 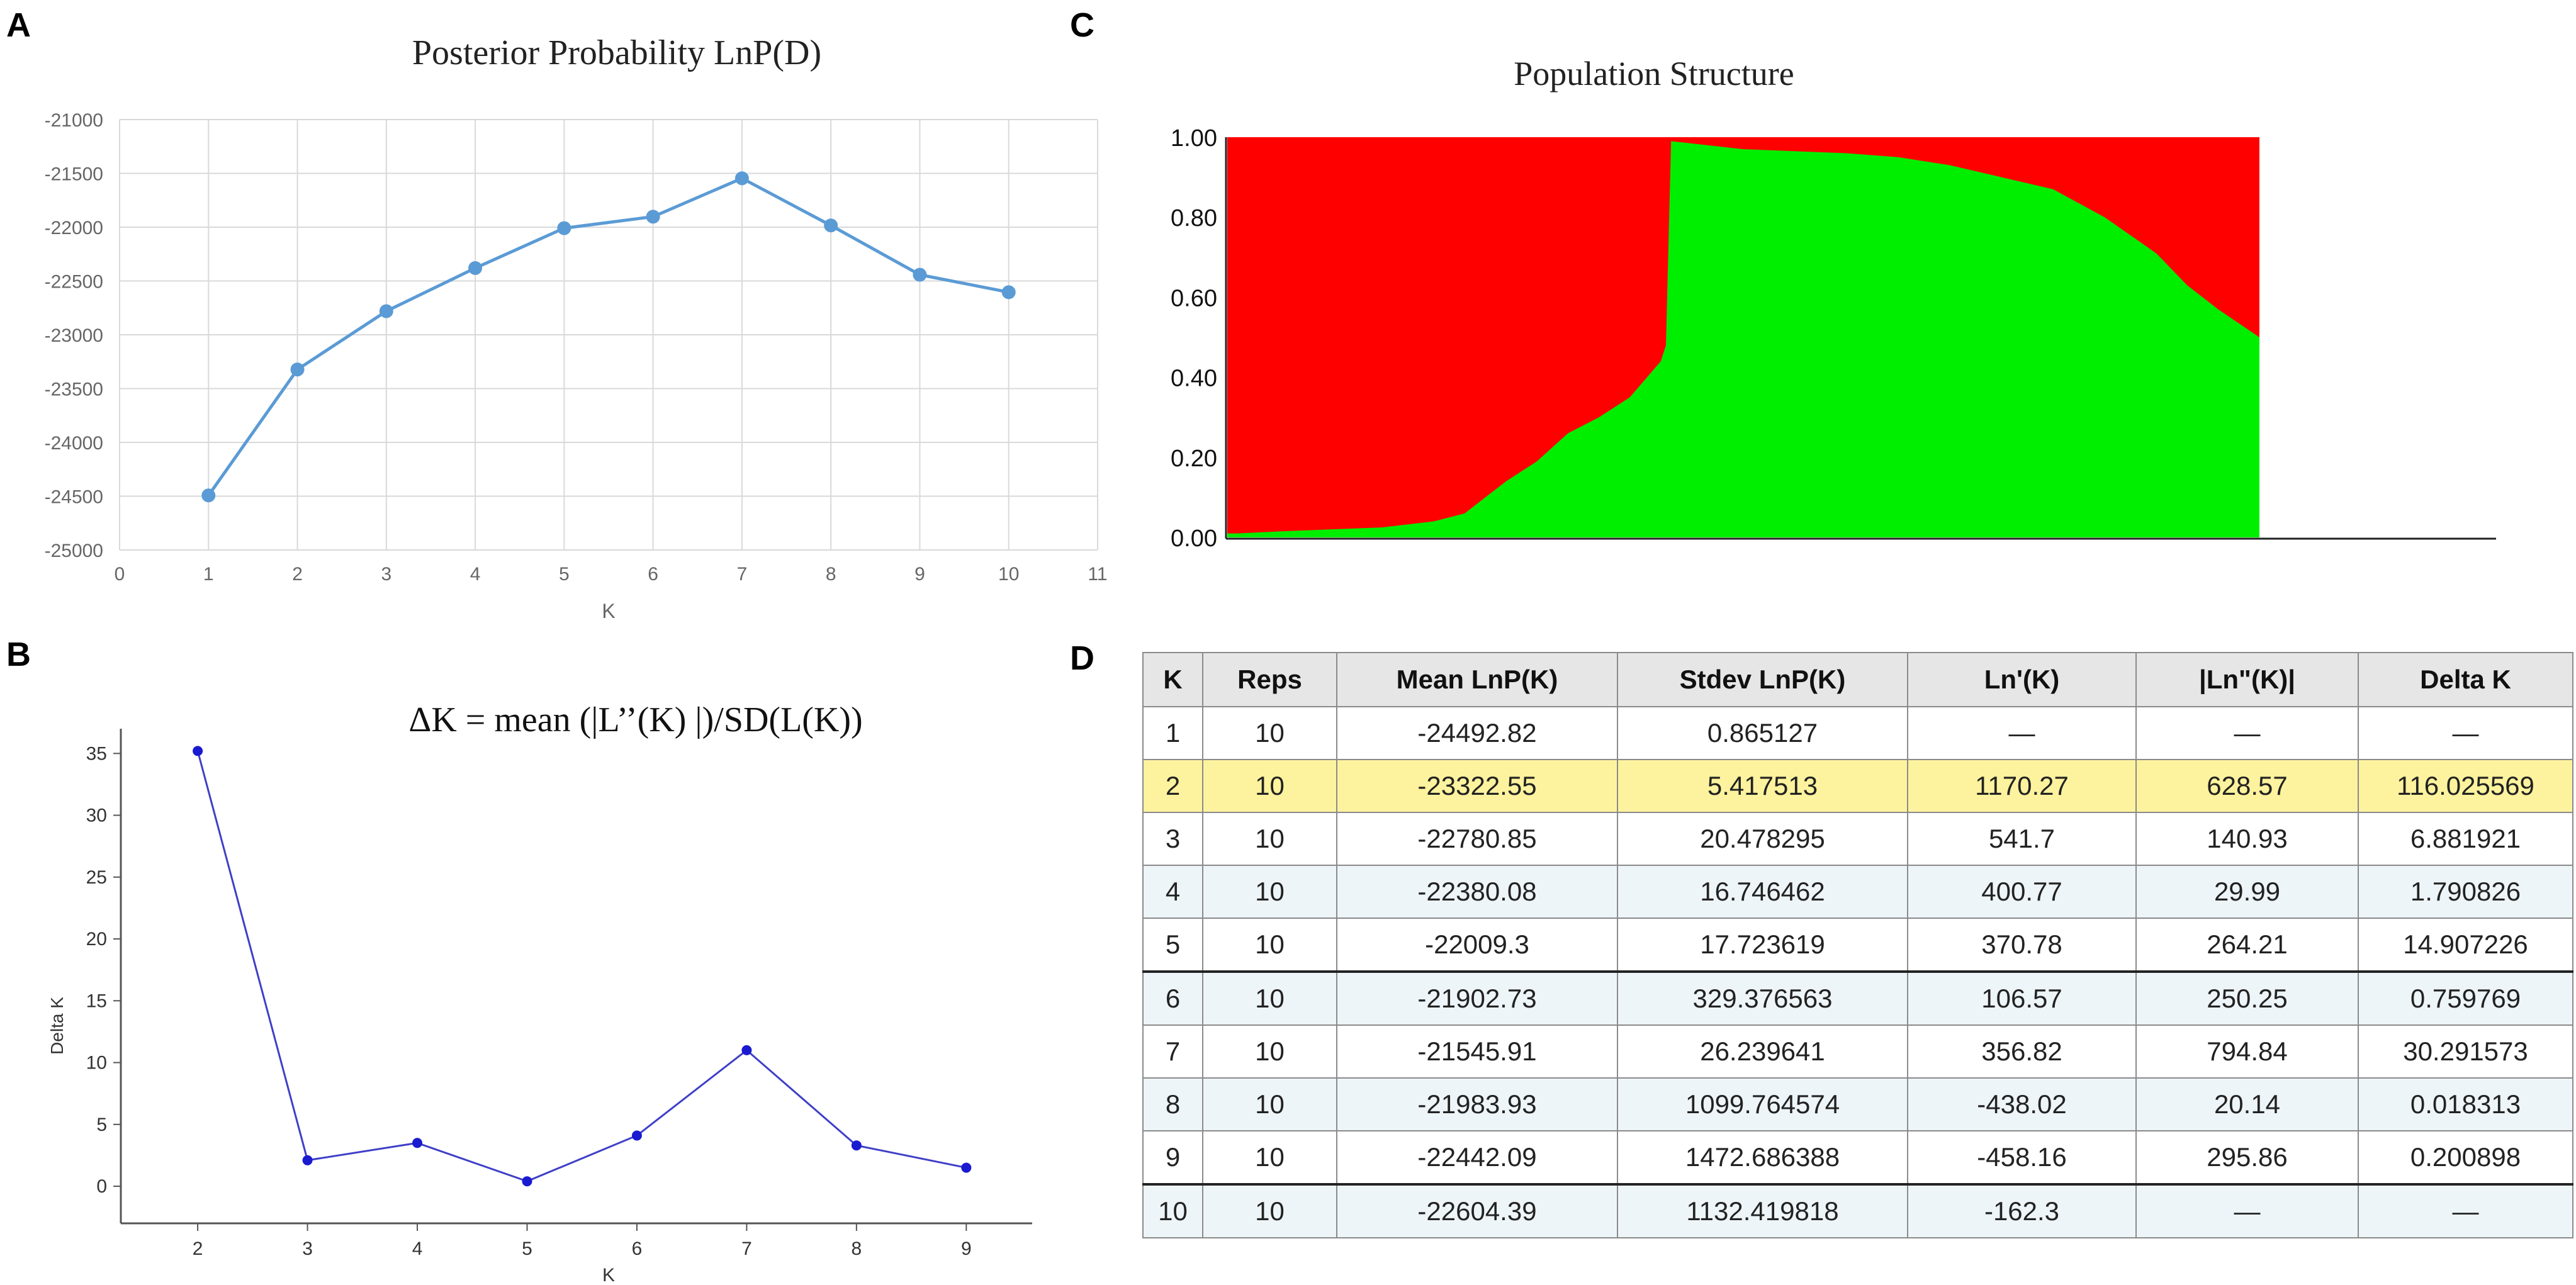 What do you see at coordinates (96, 1063) in the screenshot?
I see `chart-b-y-tick-label: 10` at bounding box center [96, 1063].